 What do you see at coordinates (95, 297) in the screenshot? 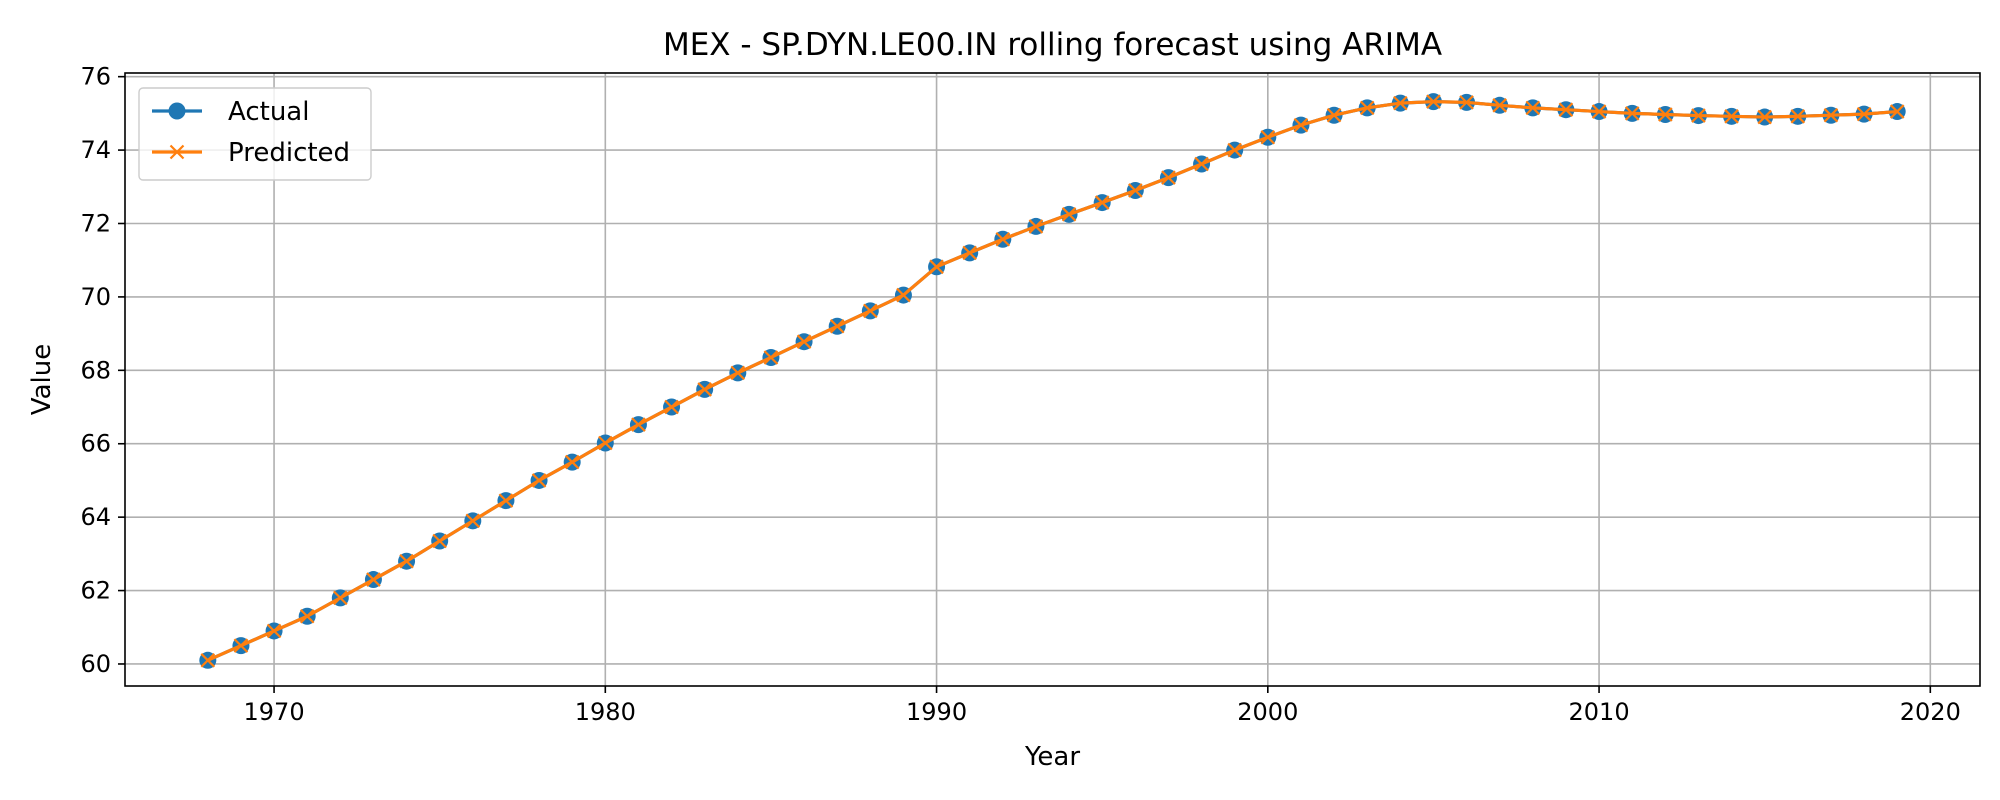
I see `y-tick-label: 70` at bounding box center [95, 297].